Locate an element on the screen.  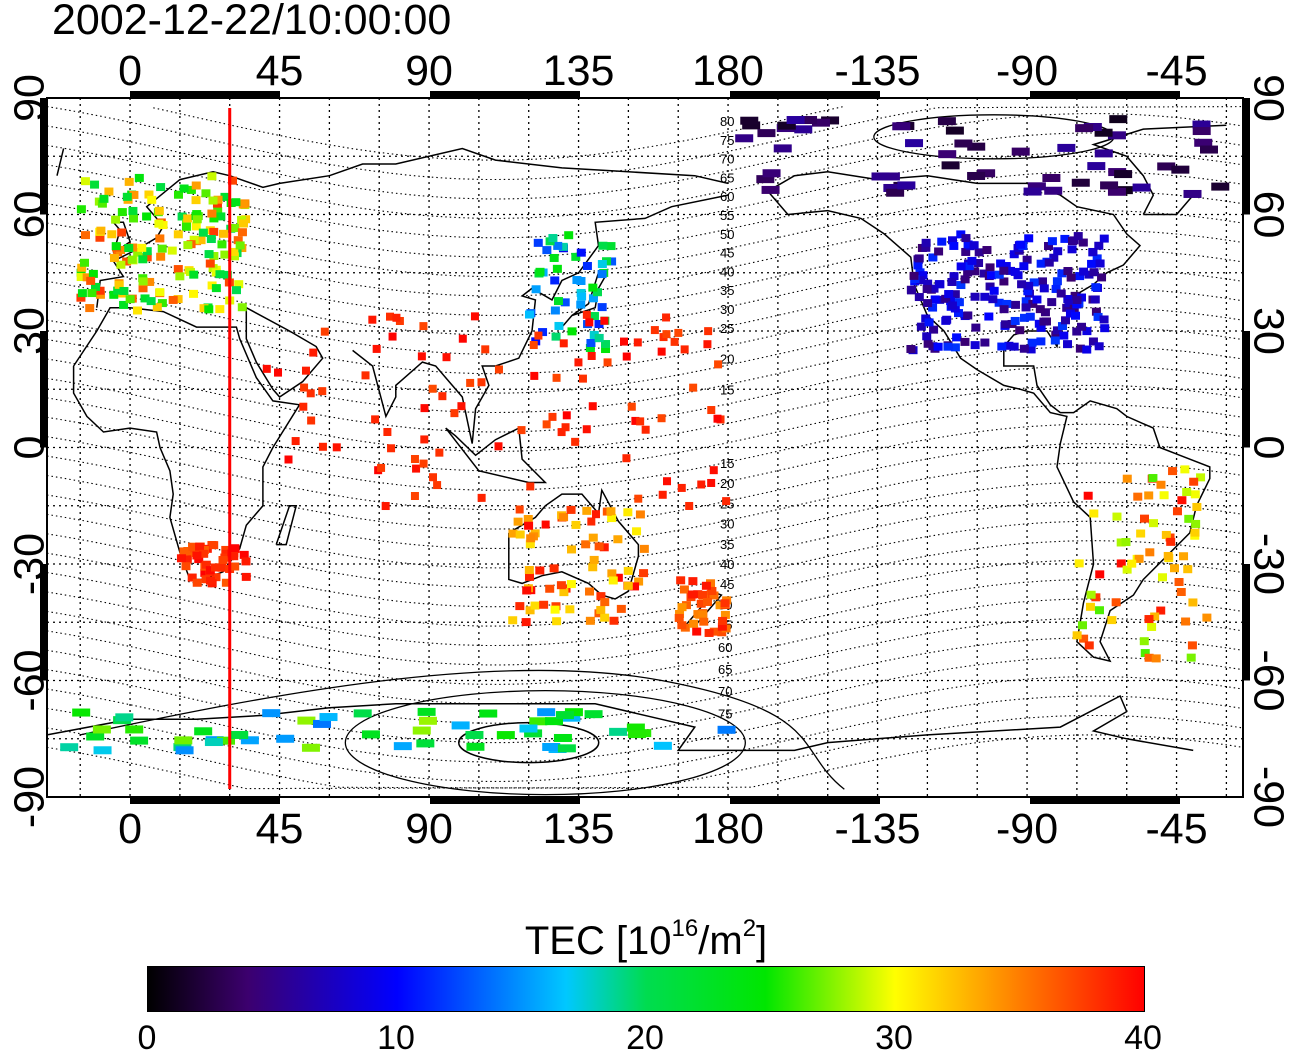
contour-label: 80 is located at coordinates (727, 121).